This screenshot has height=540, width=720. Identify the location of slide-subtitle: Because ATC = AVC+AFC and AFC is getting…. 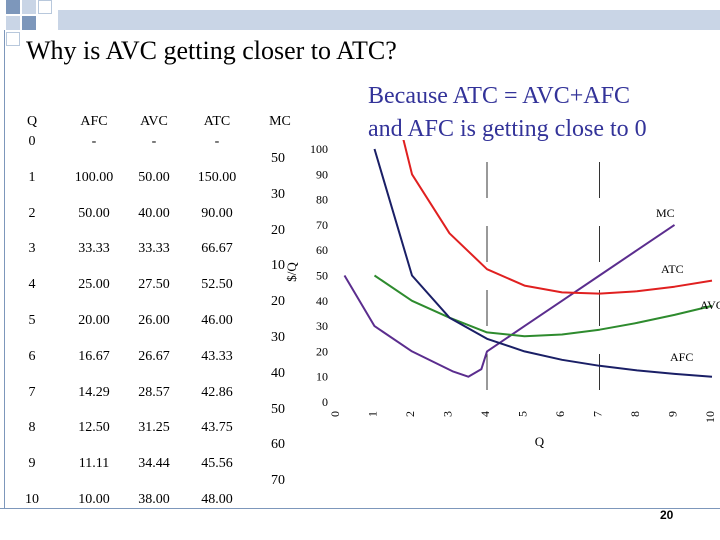
(507, 113).